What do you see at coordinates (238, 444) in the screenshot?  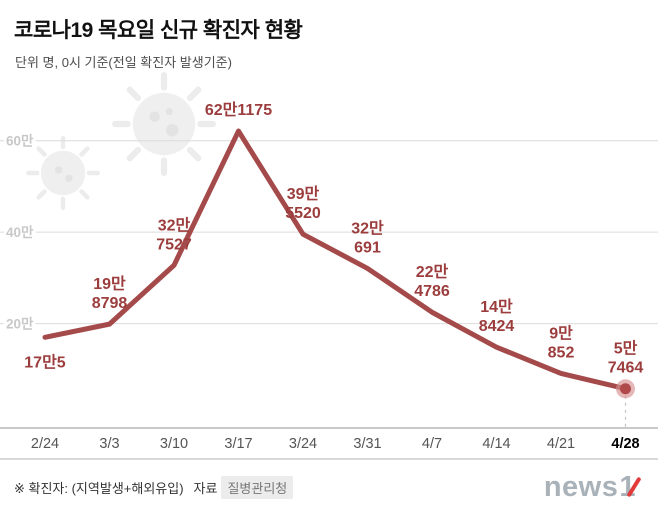 I see `x-tick-label: 3/17` at bounding box center [238, 444].